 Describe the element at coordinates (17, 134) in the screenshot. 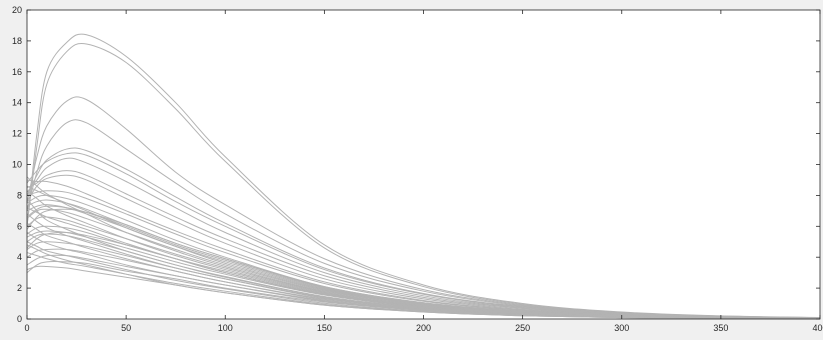

I see `y-tick-label: 12` at that location.